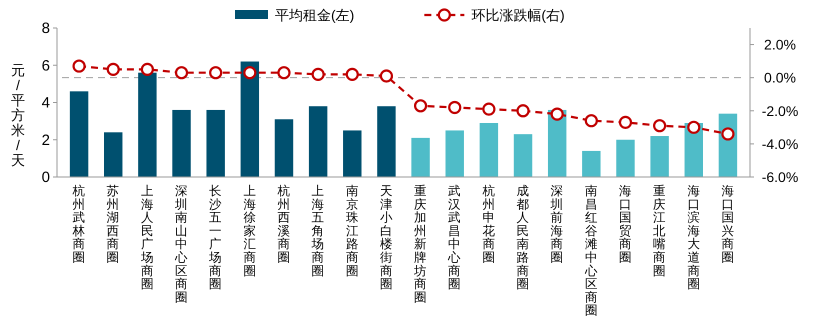 The image size is (820, 327). What do you see at coordinates (79, 224) in the screenshot?
I see `x-tick-label: 杭州武林商圈` at bounding box center [79, 224].